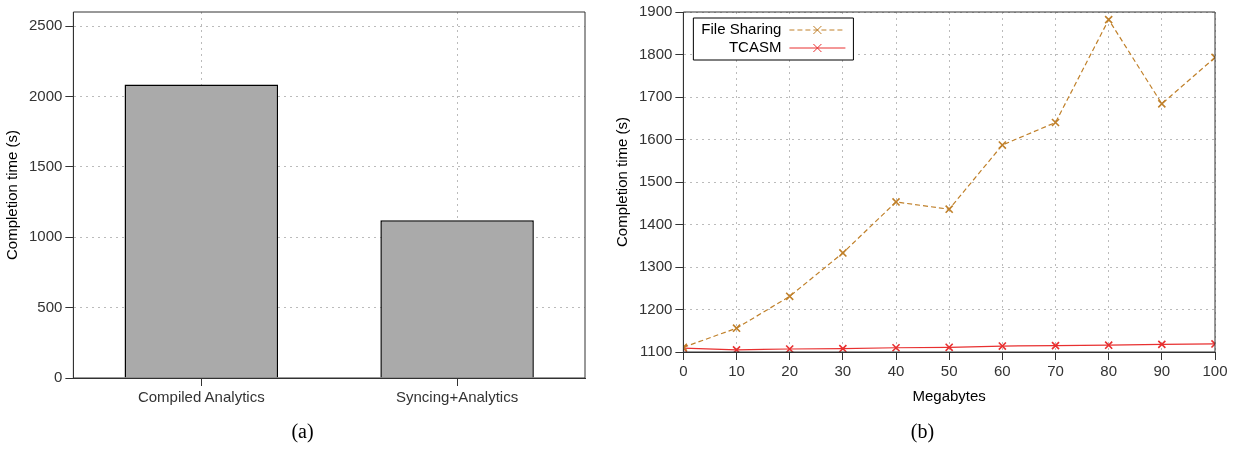 The height and width of the screenshot is (470, 1235). What do you see at coordinates (655, 53) in the screenshot?
I see `y-tick-label: 1800` at bounding box center [655, 53].